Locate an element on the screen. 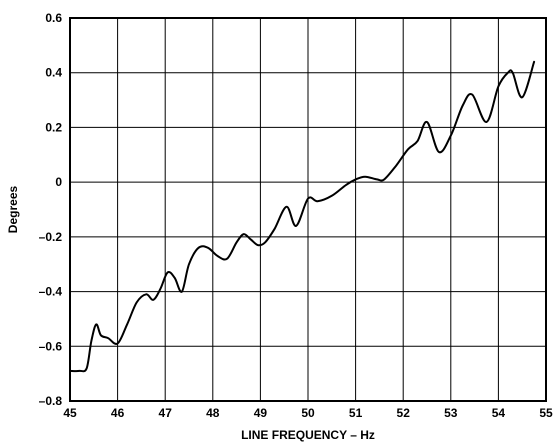 The image size is (557, 447). y-tick-label: 0 is located at coordinates (58, 182).